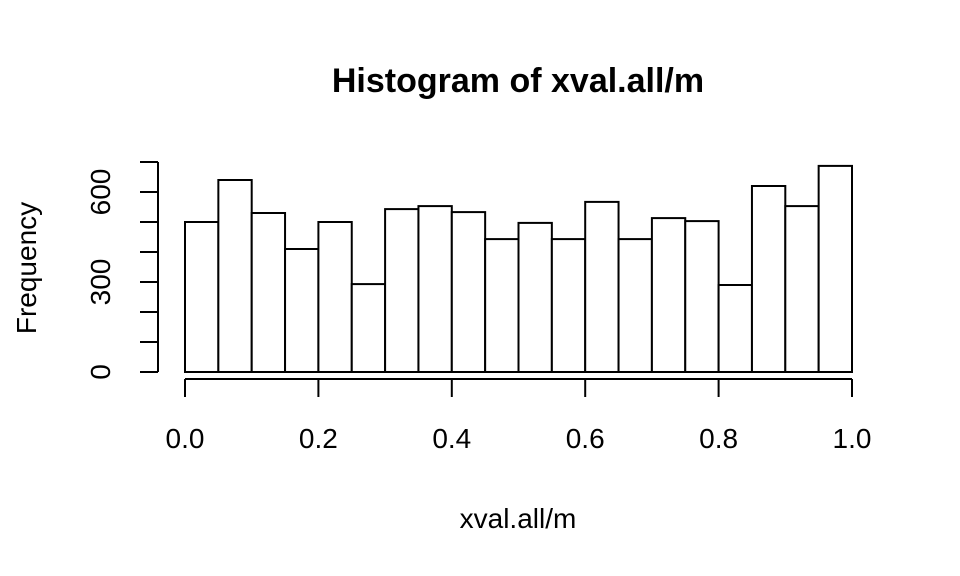  What do you see at coordinates (318, 438) in the screenshot?
I see `x-tick-label-1: 0.2` at bounding box center [318, 438].